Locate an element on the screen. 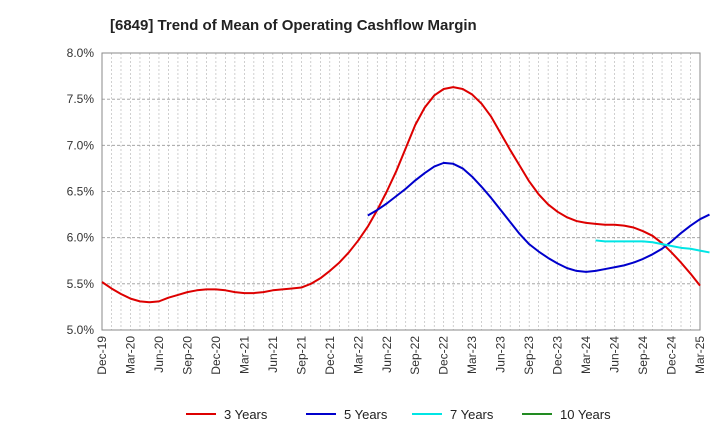 The width and height of the screenshot is (720, 440). y-tick-label: 6.0% is located at coordinates (81, 238).